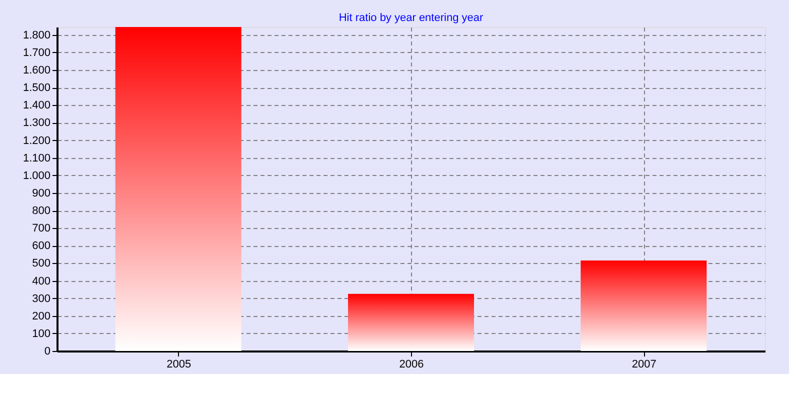 The height and width of the screenshot is (396, 796). Describe the element at coordinates (411, 18) in the screenshot. I see `chart-title: Hit ratio by year entering year` at that location.